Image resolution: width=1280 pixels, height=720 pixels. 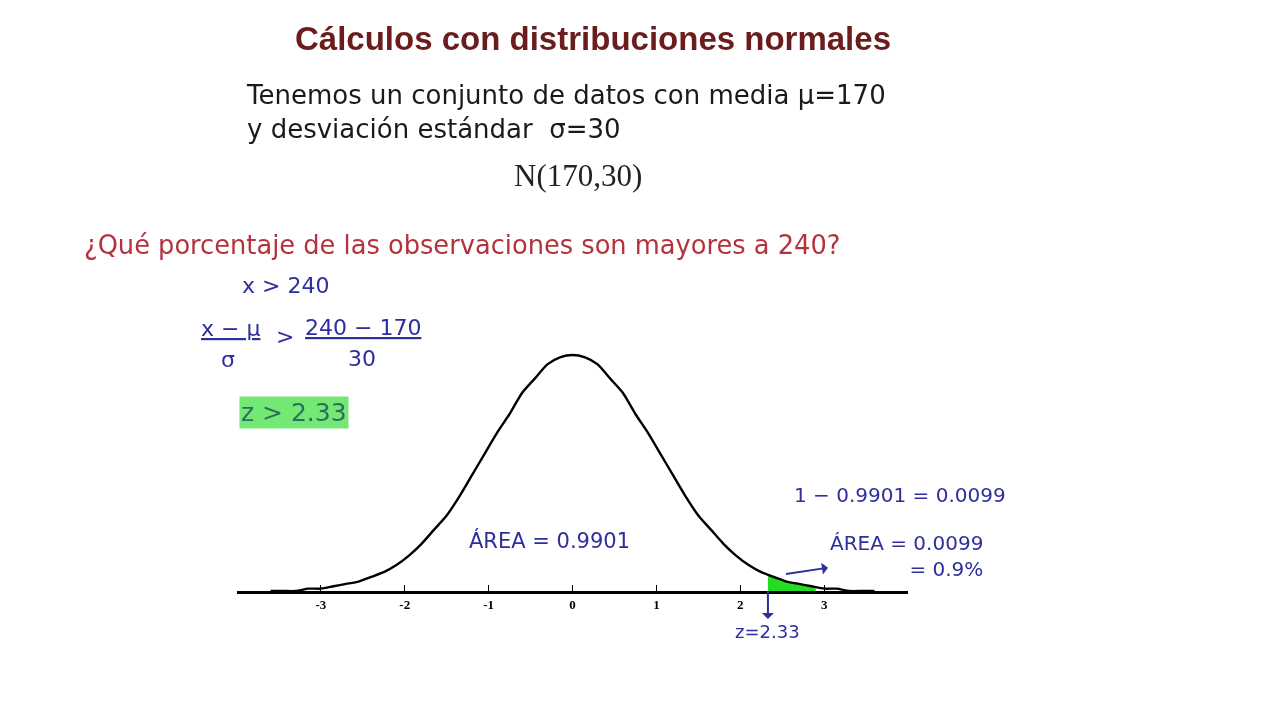 I want to click on chart-title: Cálculos con distribuciones normales, so click(x=593, y=38).